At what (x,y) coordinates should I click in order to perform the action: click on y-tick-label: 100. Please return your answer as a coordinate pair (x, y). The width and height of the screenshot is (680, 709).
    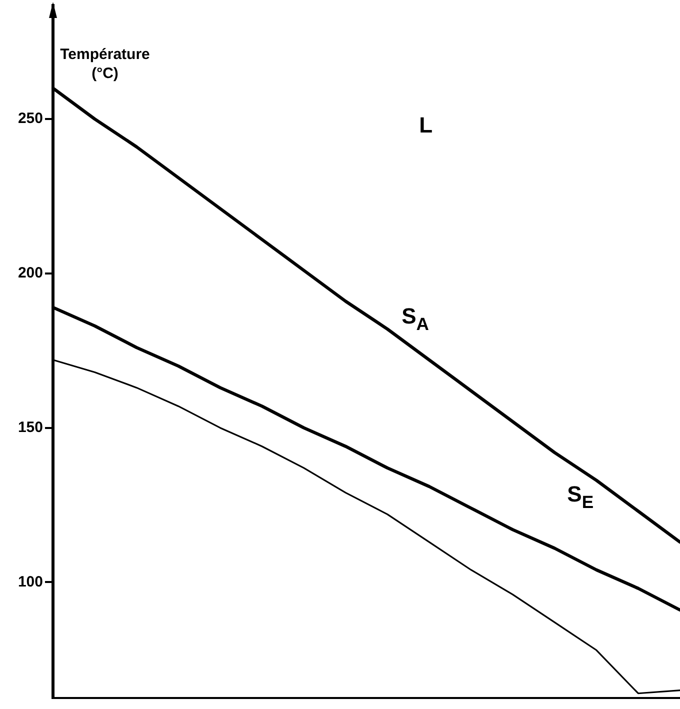
    Looking at the image, I should click on (30, 581).